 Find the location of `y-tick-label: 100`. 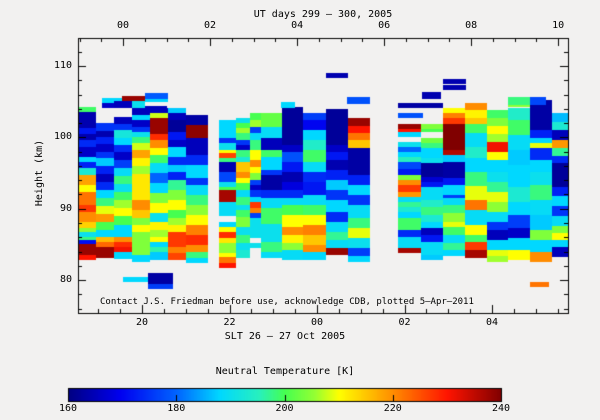

y-tick-label: 100 is located at coordinates (62, 137).